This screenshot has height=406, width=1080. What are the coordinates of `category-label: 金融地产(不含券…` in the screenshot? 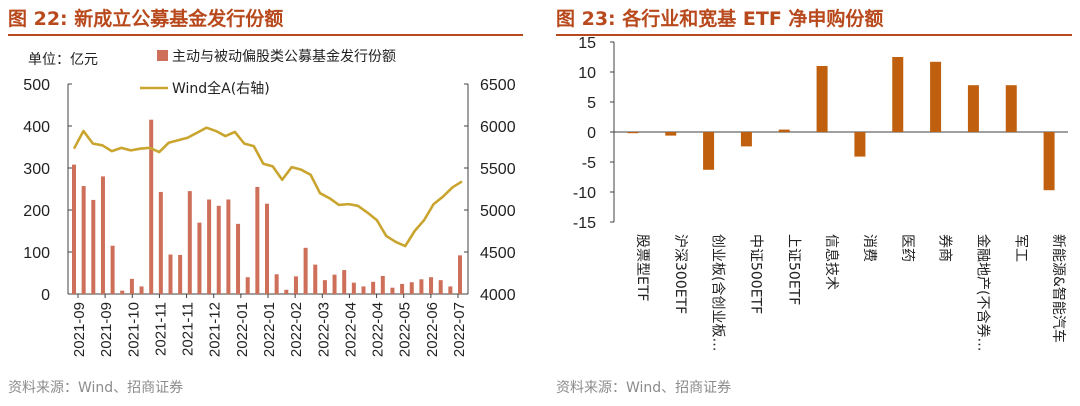 It's located at (982, 292).